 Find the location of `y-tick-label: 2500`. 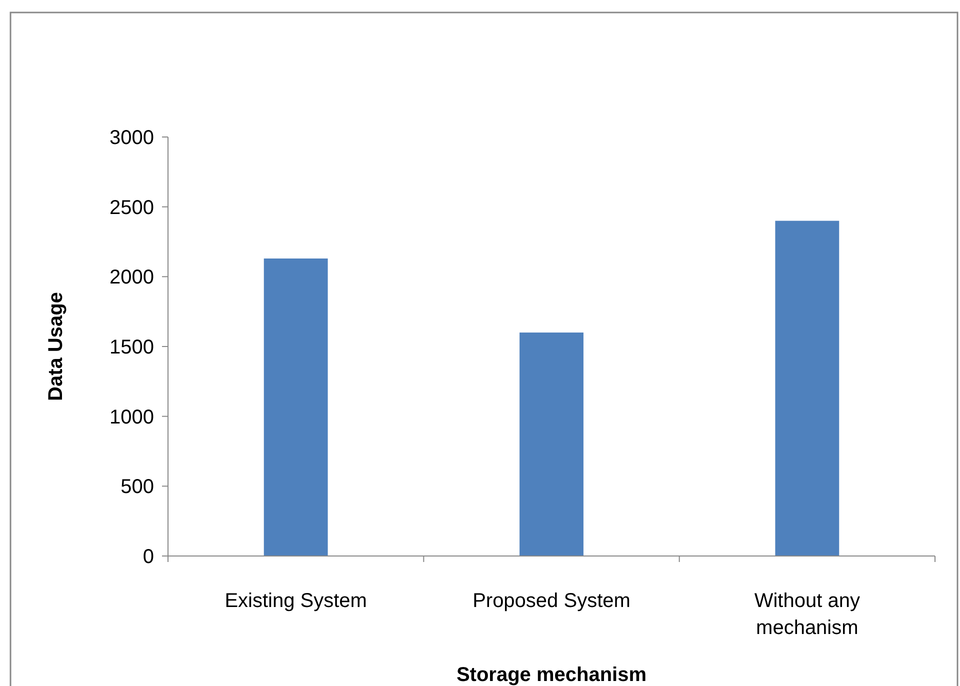

y-tick-label: 2500 is located at coordinates (132, 207).